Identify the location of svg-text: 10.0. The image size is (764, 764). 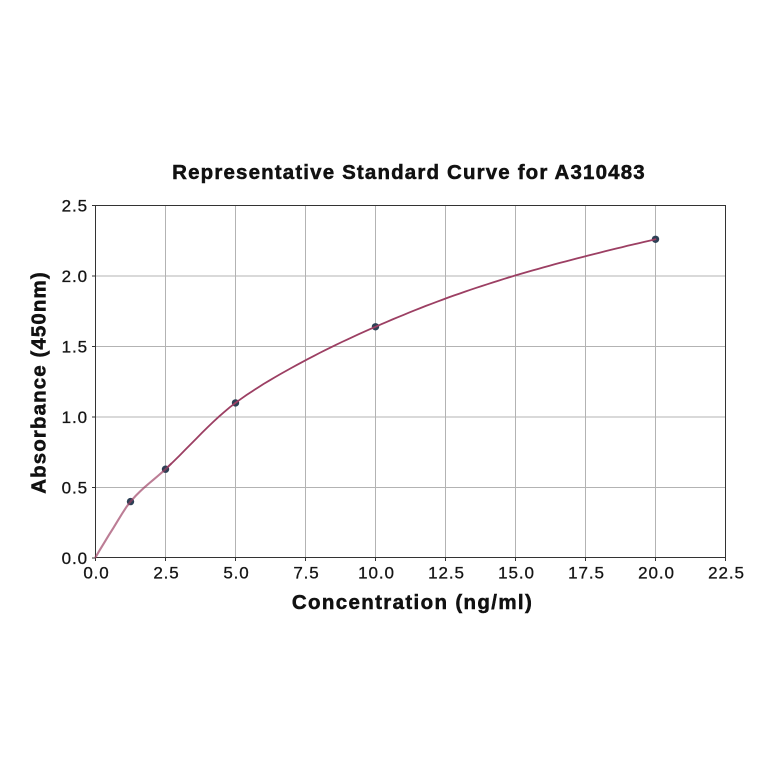
(376, 573).